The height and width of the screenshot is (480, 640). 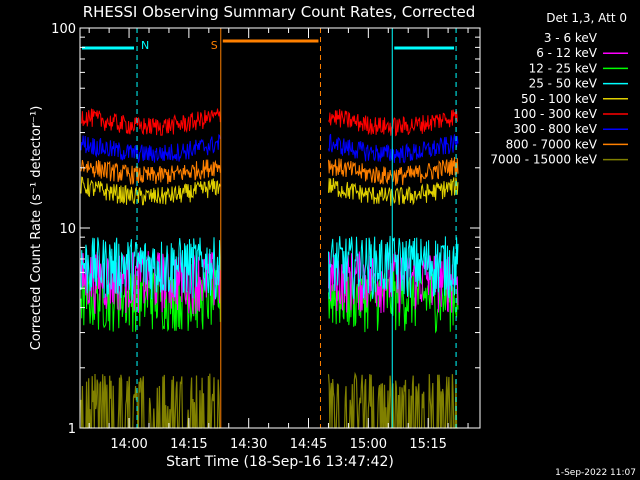 I want to click on y-tick-label: 100, so click(x=63, y=29).